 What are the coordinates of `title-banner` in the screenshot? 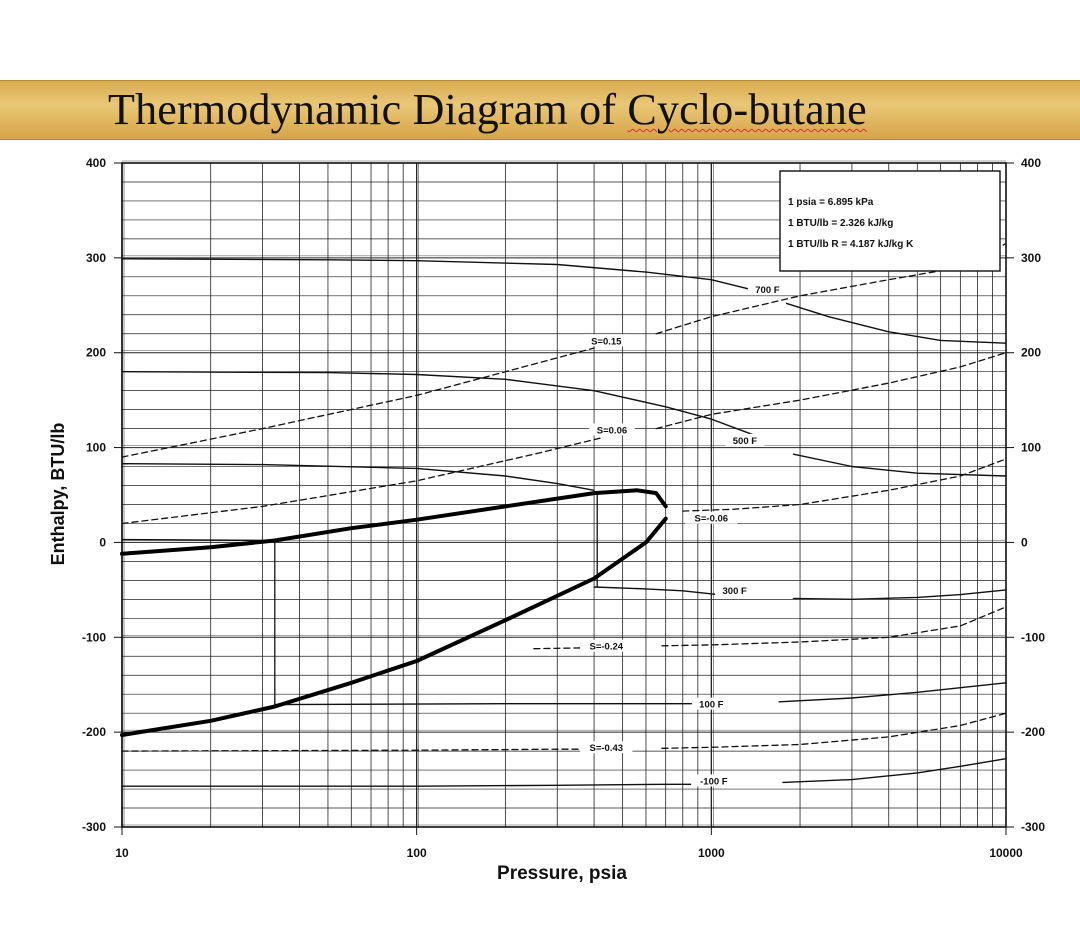 It's located at (540, 110).